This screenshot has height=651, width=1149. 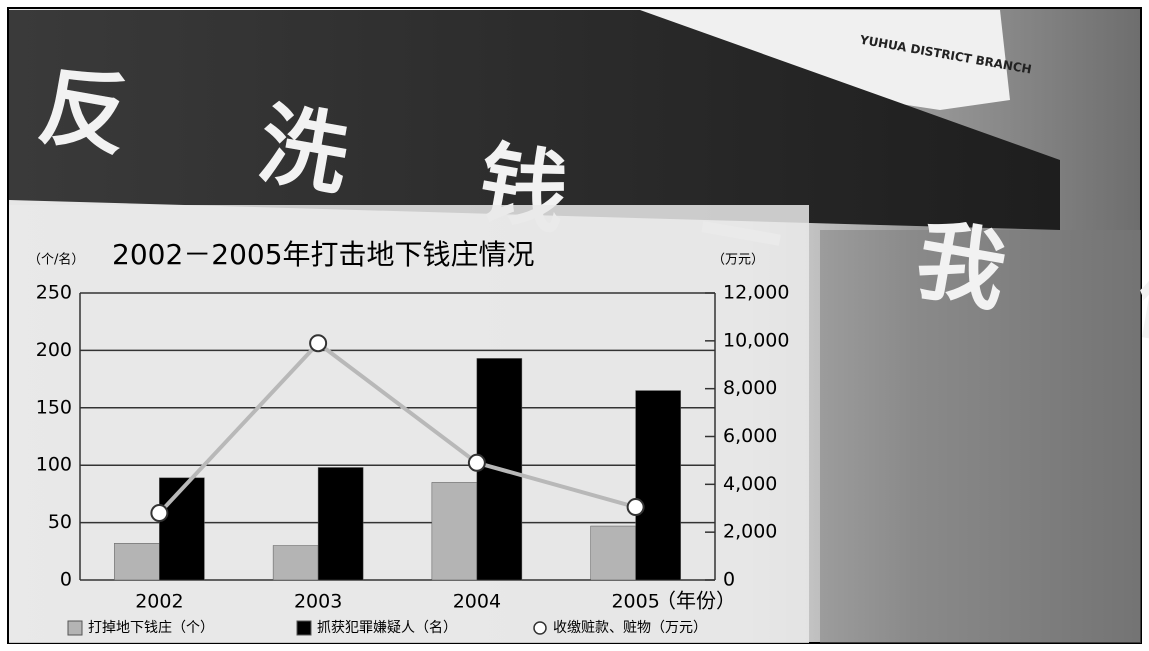 I want to click on y-tick-label: 50, so click(x=60, y=522).